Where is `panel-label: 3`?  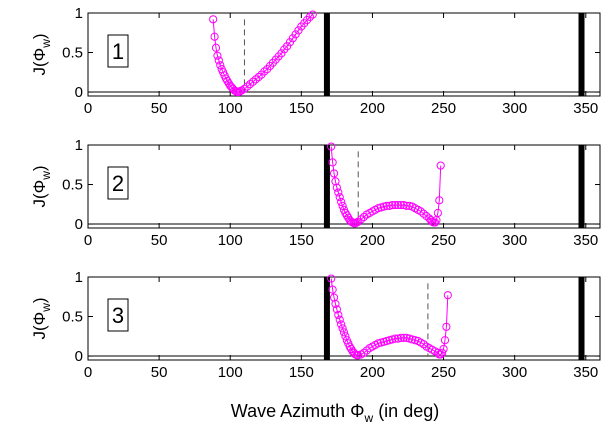
panel-label: 3 is located at coordinates (118, 315).